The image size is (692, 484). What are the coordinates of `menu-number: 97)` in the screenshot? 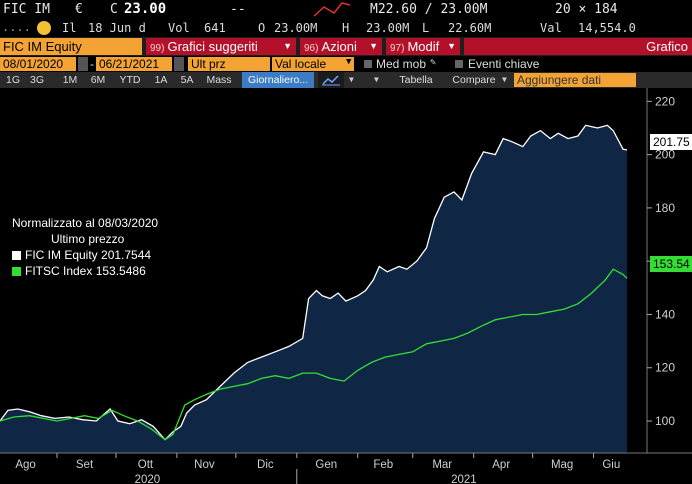 It's located at (397, 48).